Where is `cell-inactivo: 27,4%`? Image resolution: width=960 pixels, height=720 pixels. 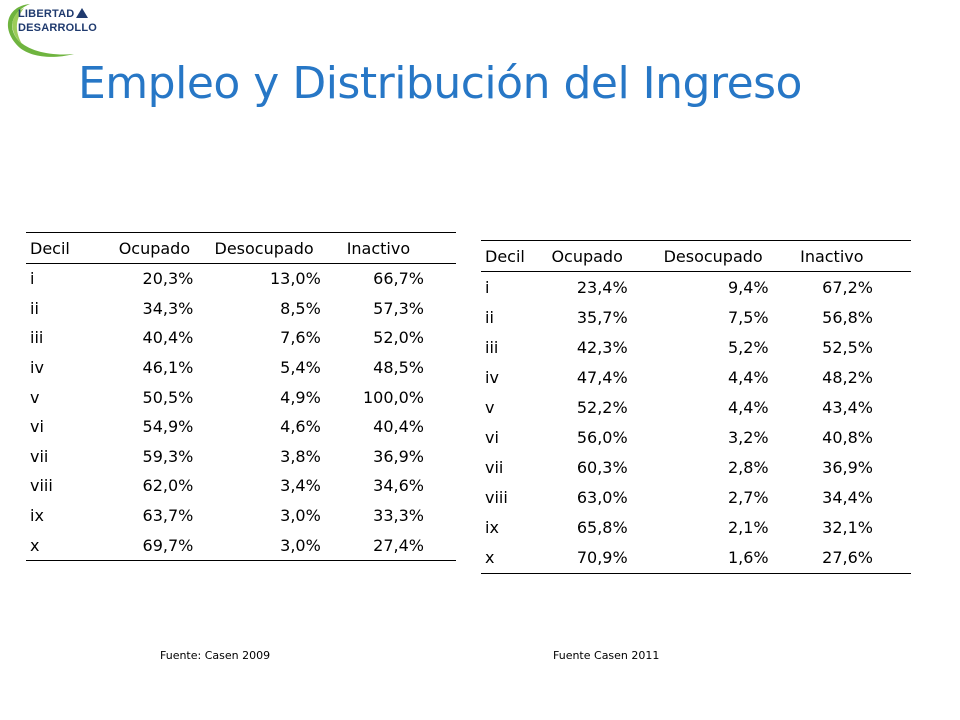 cell-inactivo: 27,4% is located at coordinates (394, 545).